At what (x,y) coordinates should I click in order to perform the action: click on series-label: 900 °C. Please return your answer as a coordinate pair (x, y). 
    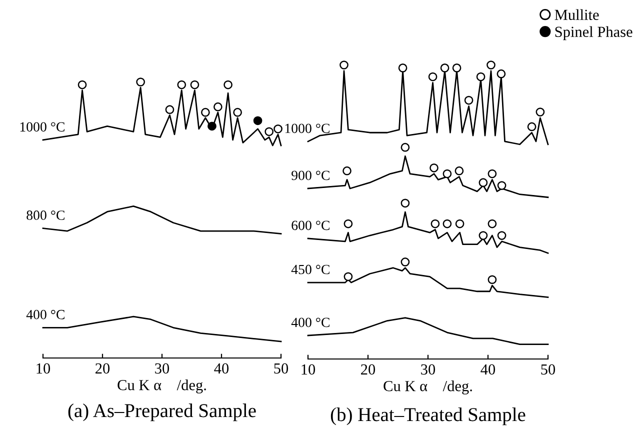
    Looking at the image, I should click on (311, 175).